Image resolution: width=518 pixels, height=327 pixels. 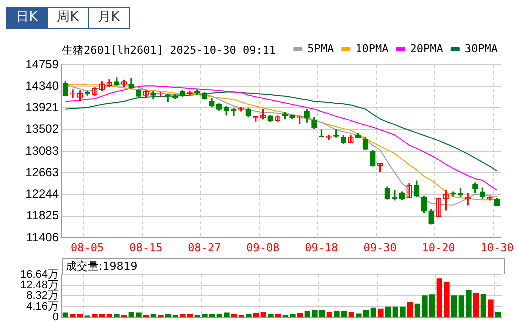 What do you see at coordinates (43, 237) in the screenshot?
I see `y-tick-label: 11406` at bounding box center [43, 237].